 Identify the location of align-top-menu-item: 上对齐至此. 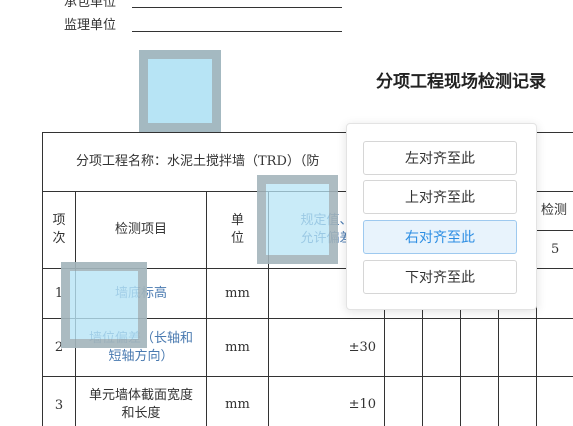
(440, 197).